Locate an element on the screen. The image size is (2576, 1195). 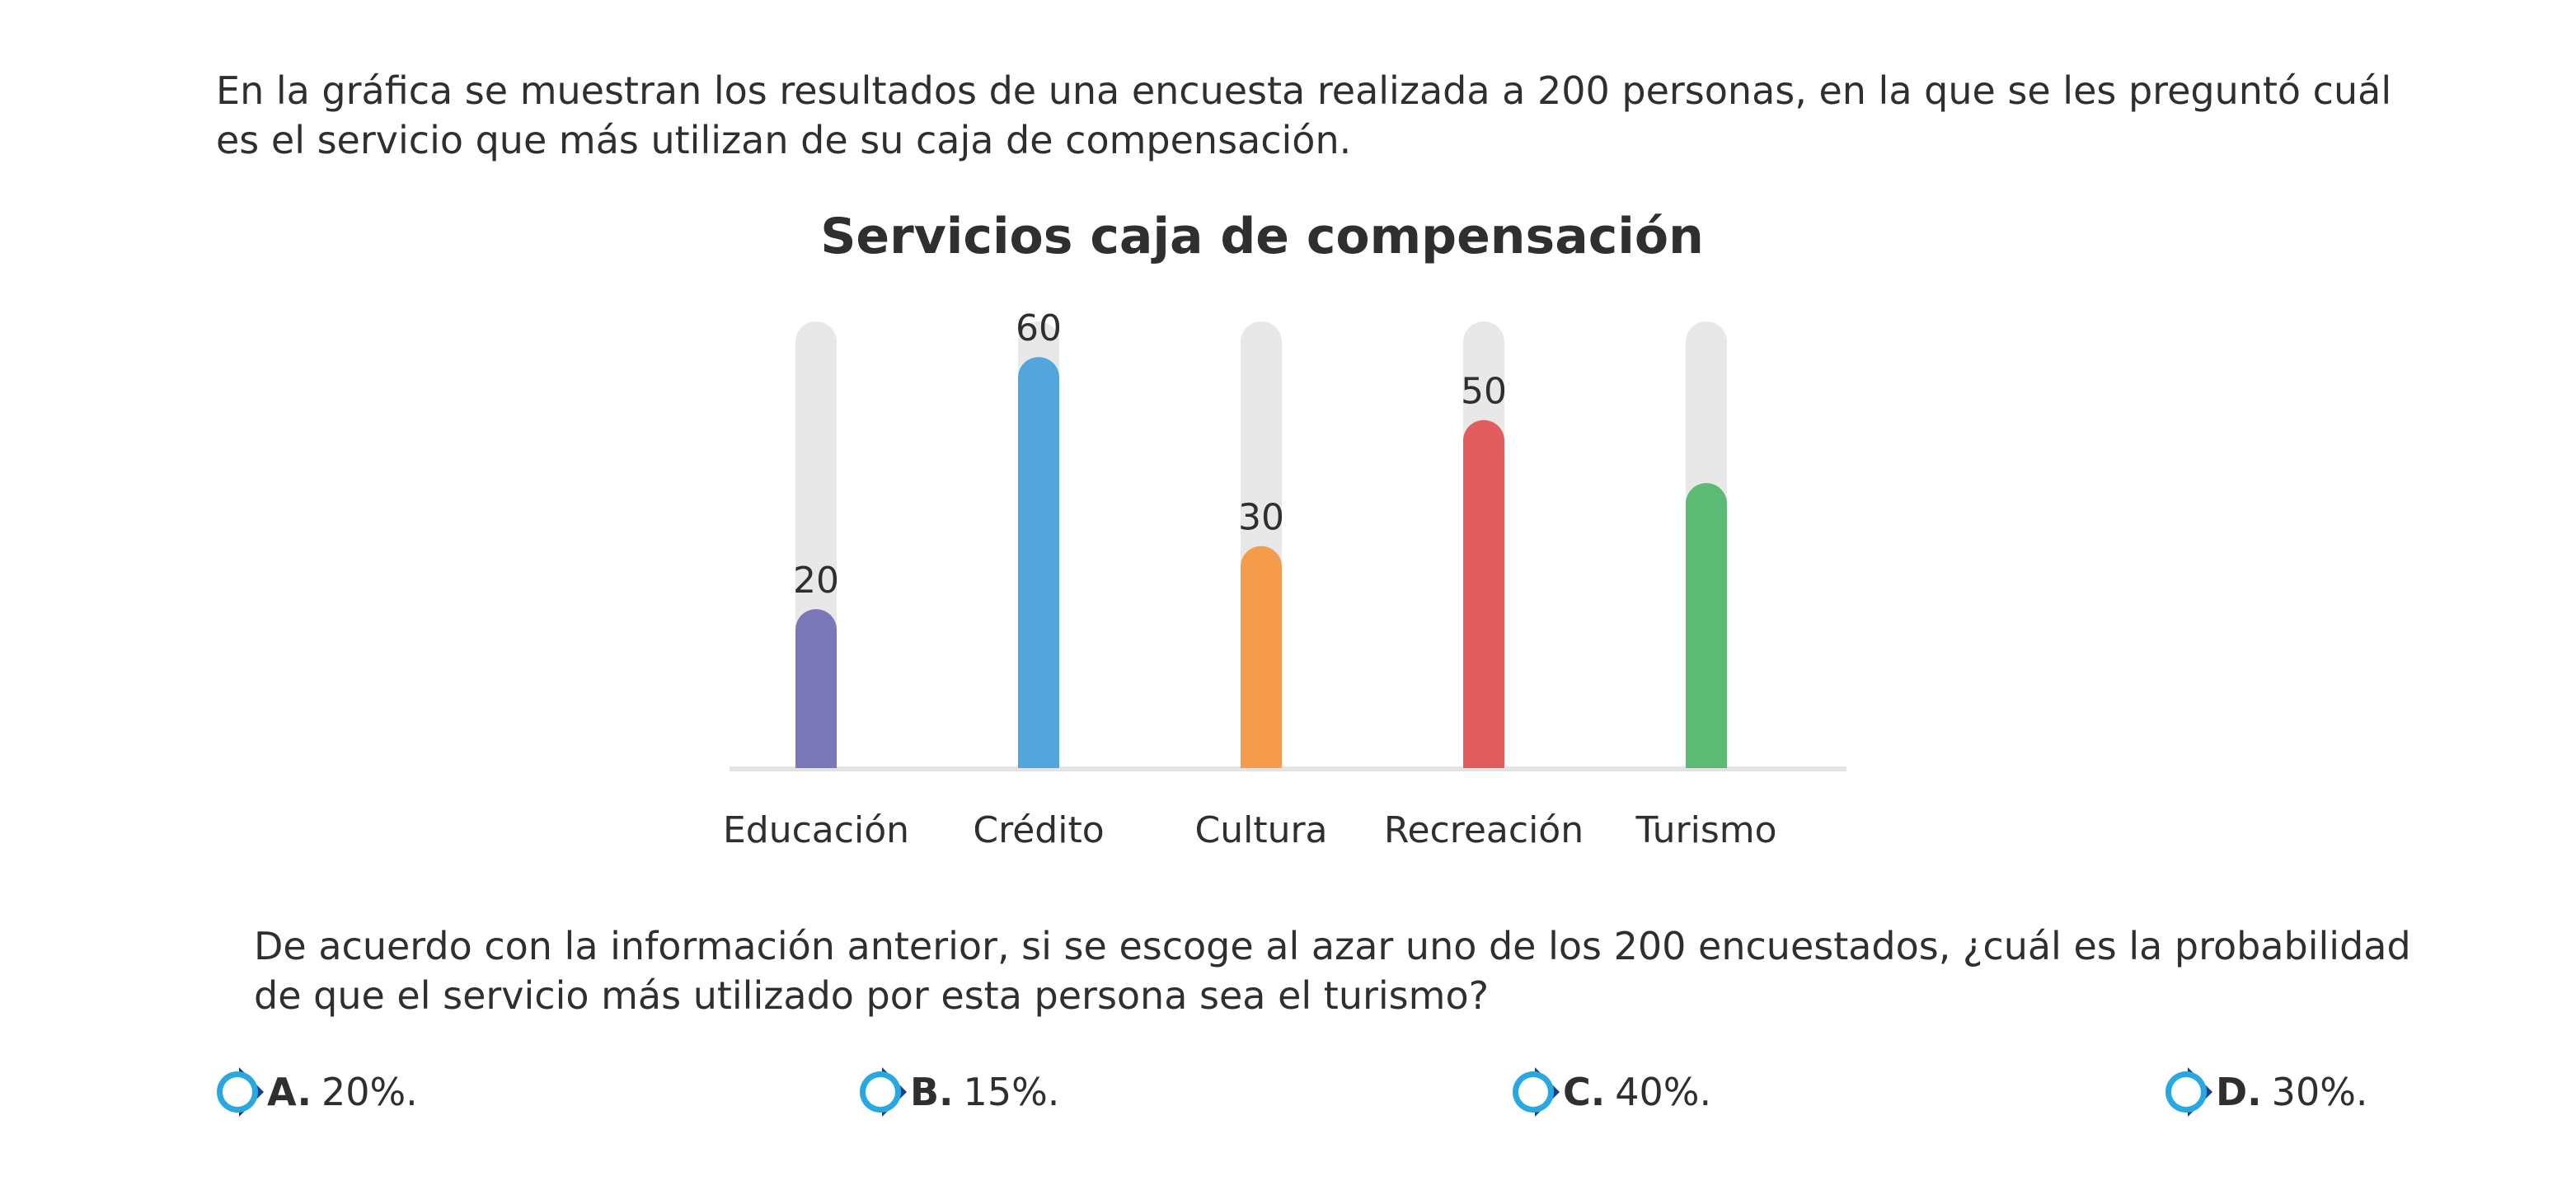
data-label: 30 is located at coordinates (1261, 518).